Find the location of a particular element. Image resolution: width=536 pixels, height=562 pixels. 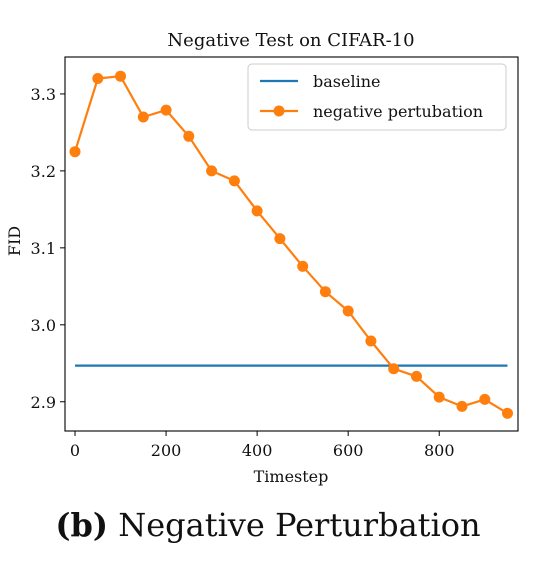

legend-label-negative-pertubation: negative pertubation is located at coordinates (398, 111).